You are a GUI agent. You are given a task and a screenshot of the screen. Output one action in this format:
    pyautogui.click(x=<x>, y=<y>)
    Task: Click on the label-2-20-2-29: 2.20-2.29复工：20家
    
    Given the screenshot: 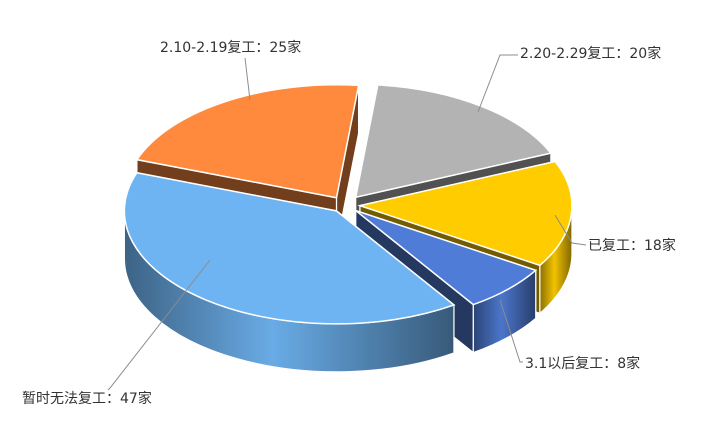 What is the action you would take?
    pyautogui.click(x=590, y=53)
    